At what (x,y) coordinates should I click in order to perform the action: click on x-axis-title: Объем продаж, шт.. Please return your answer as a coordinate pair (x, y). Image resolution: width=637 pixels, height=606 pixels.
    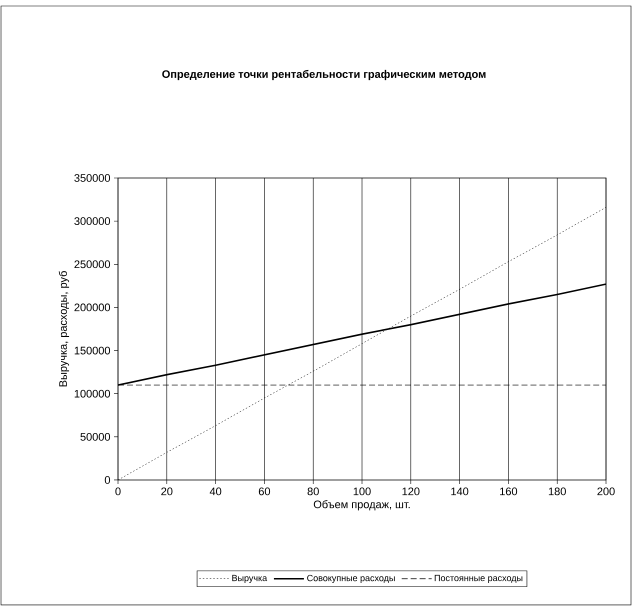
    Looking at the image, I should click on (362, 505).